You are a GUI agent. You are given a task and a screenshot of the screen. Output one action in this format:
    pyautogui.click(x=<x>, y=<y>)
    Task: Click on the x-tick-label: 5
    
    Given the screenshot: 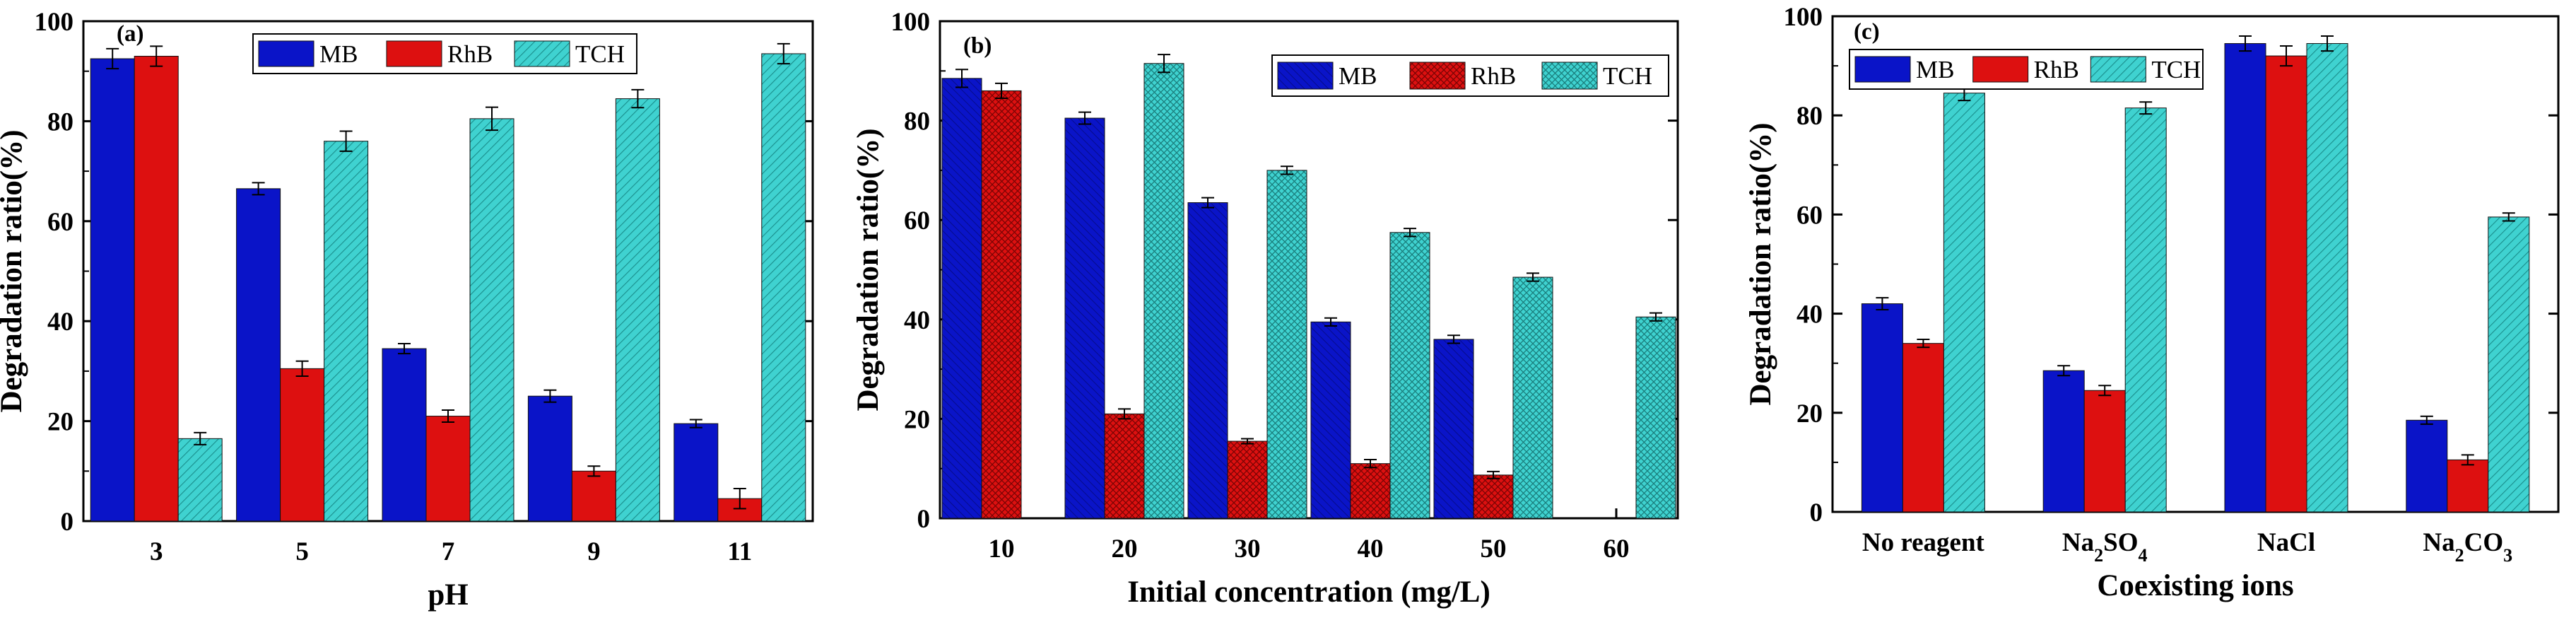 What is the action you would take?
    pyautogui.click(x=302, y=551)
    